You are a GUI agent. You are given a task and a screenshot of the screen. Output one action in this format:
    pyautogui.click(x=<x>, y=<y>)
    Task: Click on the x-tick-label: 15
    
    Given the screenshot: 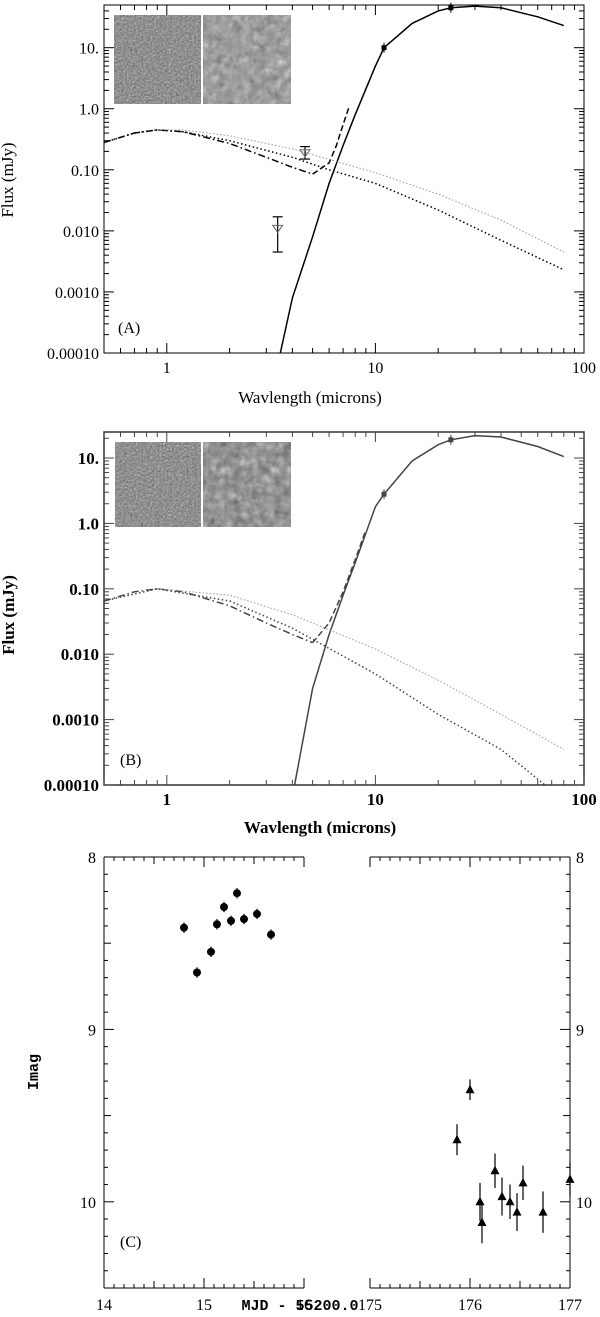 What is the action you would take?
    pyautogui.click(x=204, y=1305)
    